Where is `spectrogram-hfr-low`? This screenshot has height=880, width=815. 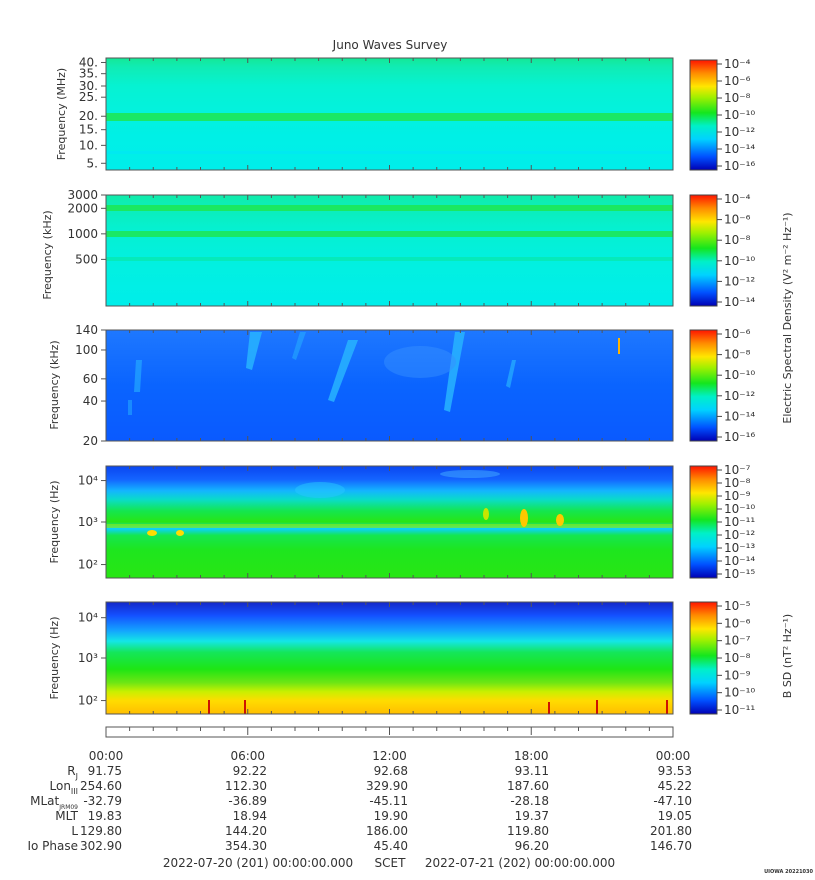 spectrogram-hfr-low is located at coordinates (389, 250).